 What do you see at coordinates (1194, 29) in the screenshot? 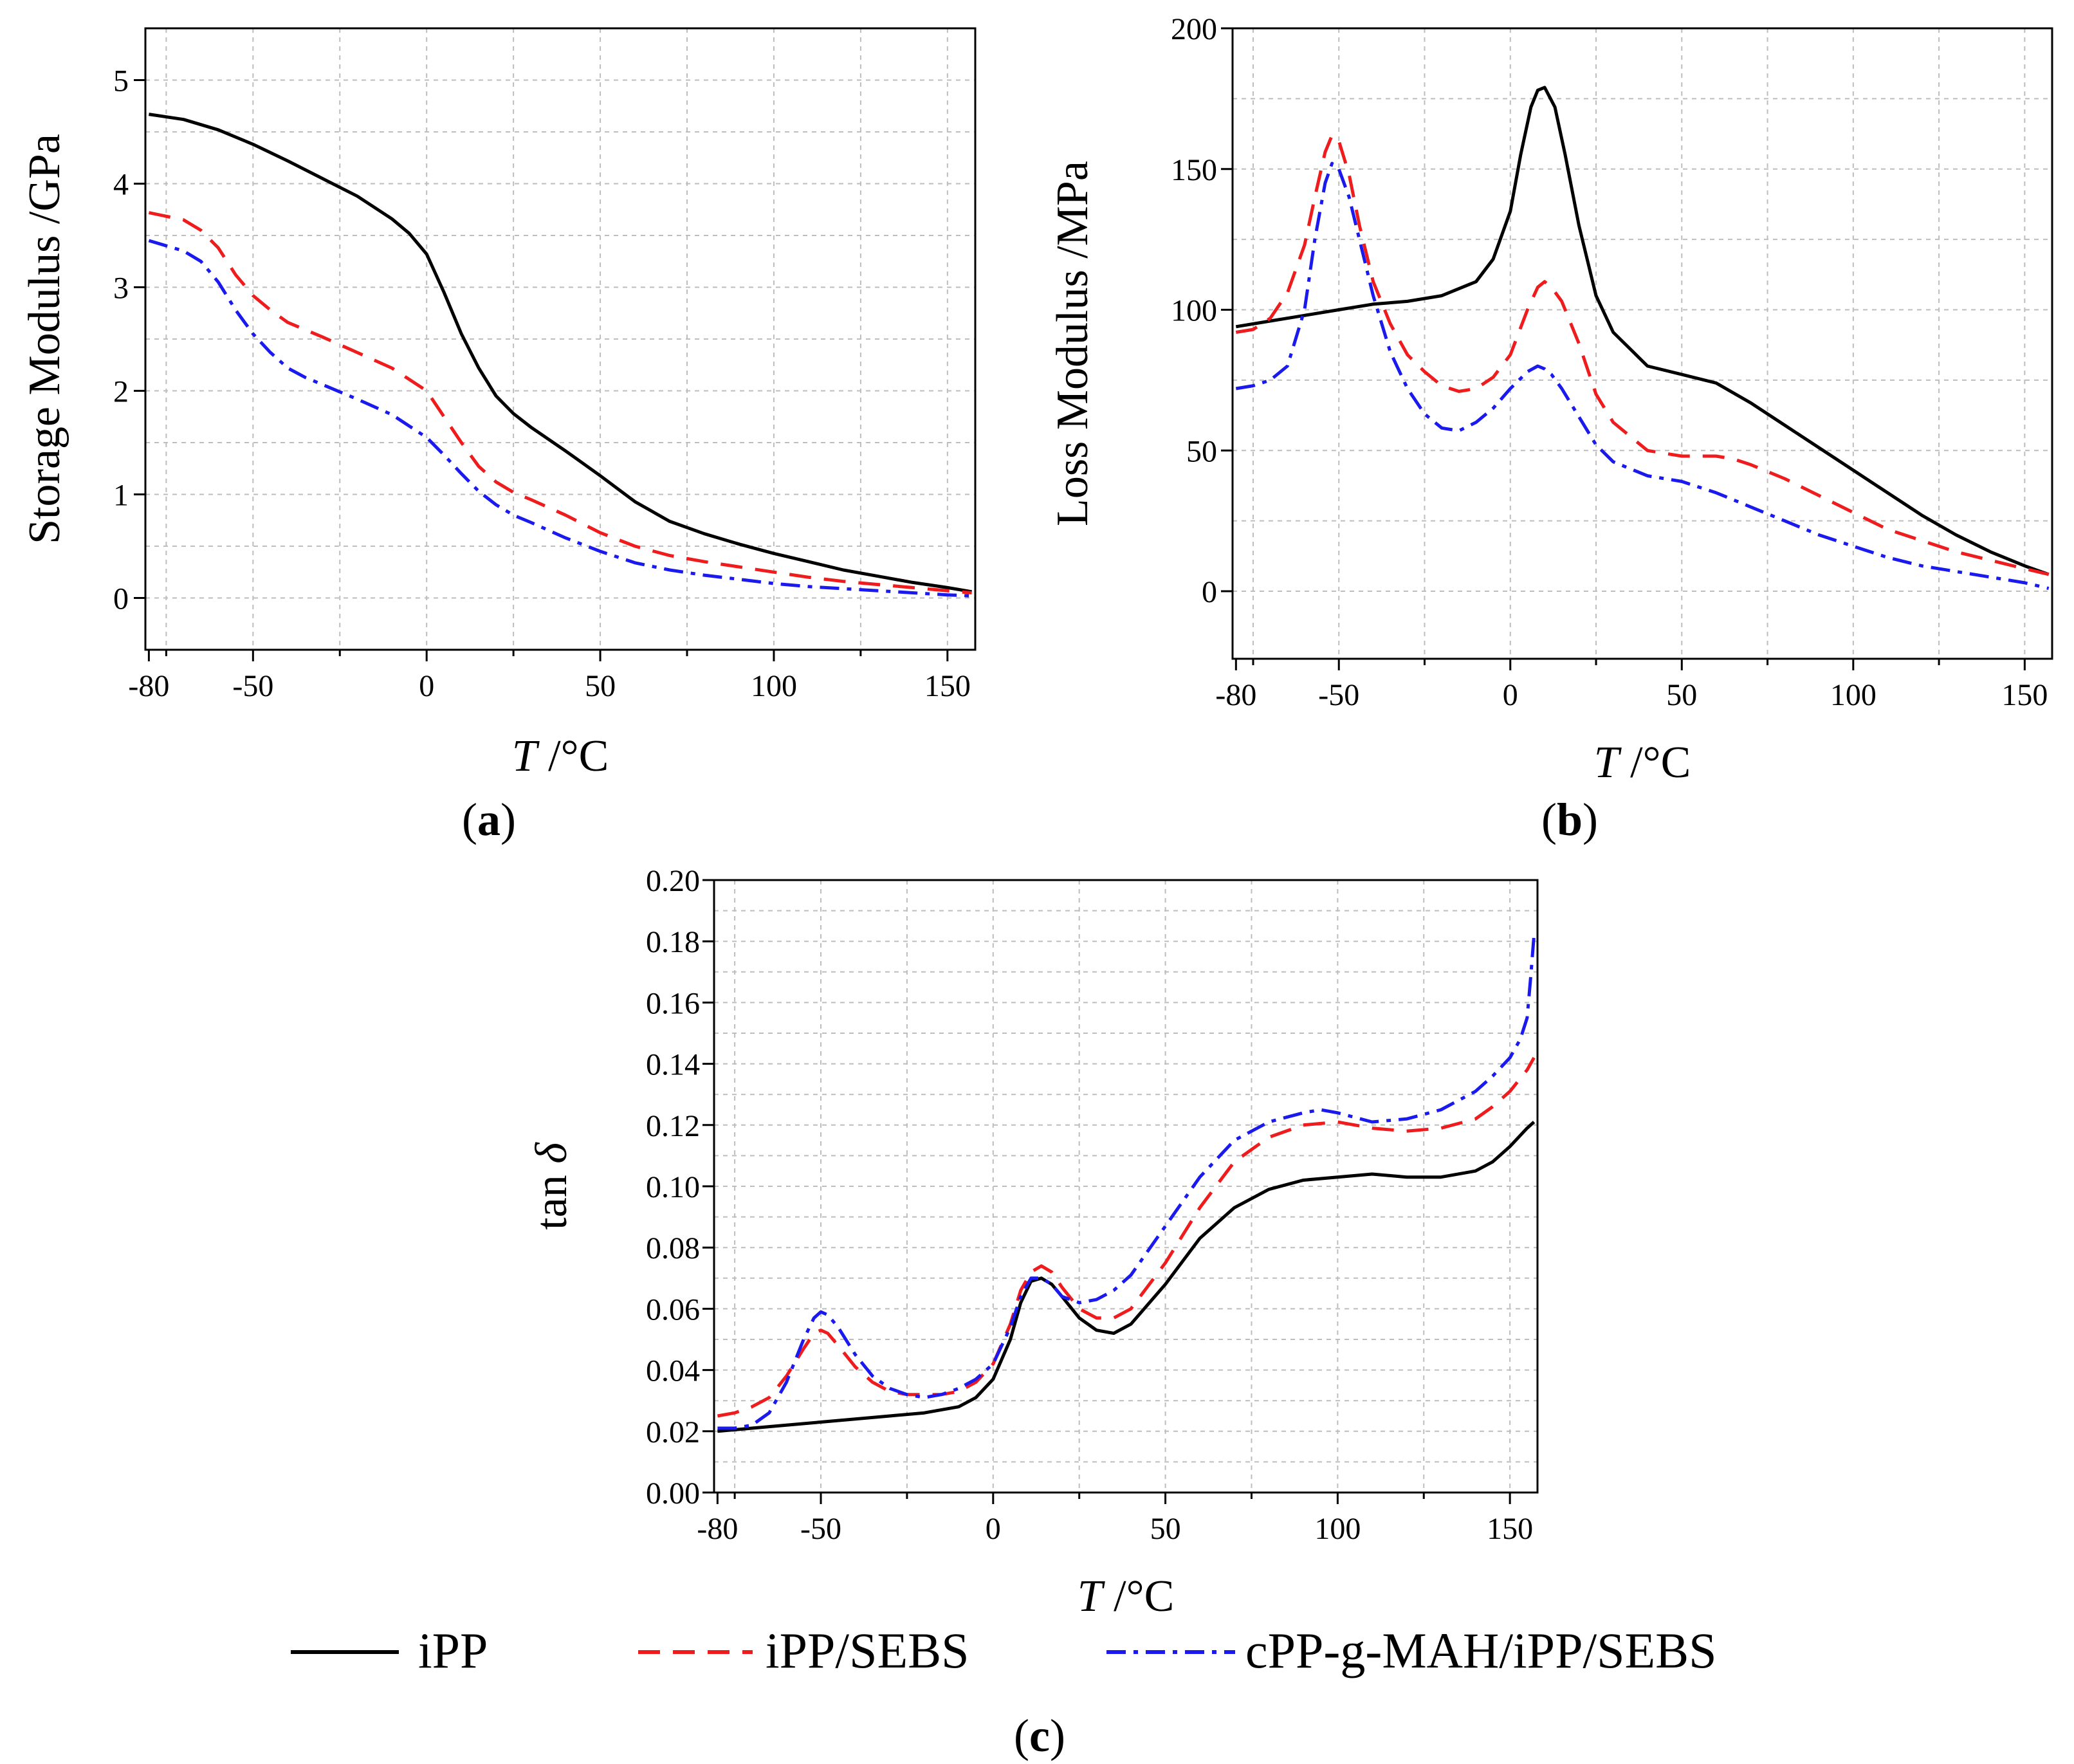
I see `y-tick-label: 200` at bounding box center [1194, 29].